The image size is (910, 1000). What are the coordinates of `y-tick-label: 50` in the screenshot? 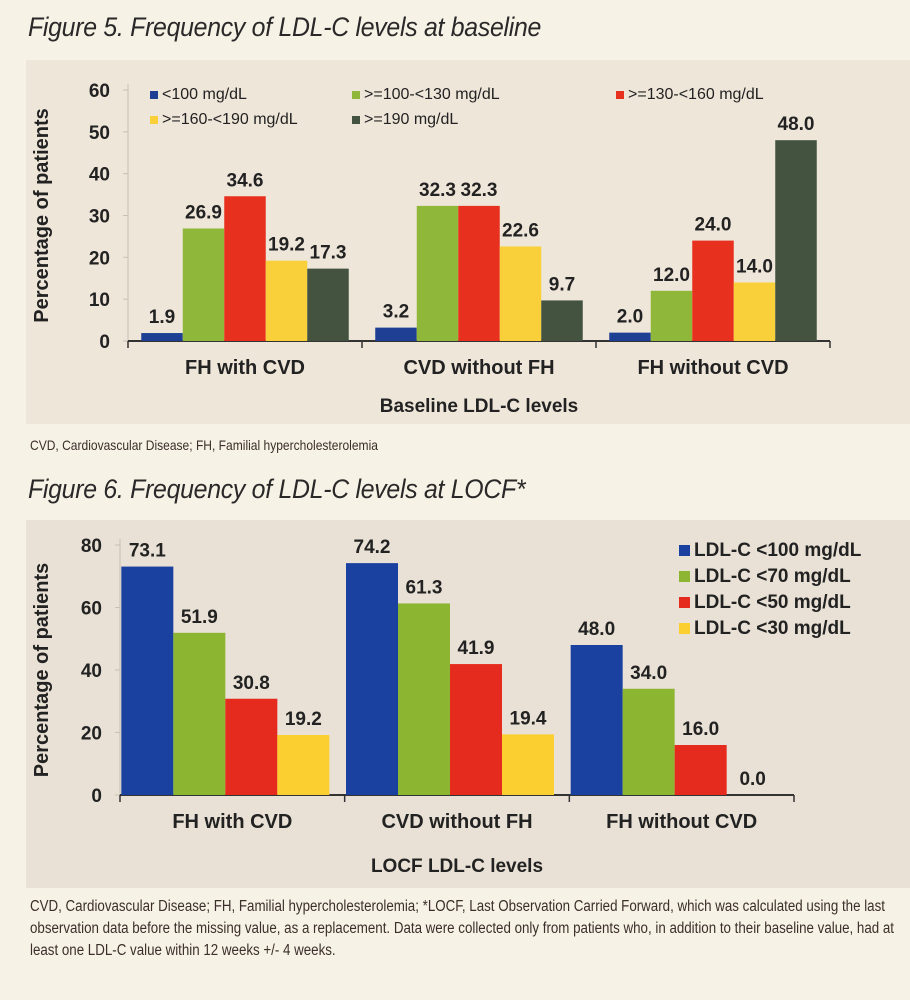 It's located at (99, 133).